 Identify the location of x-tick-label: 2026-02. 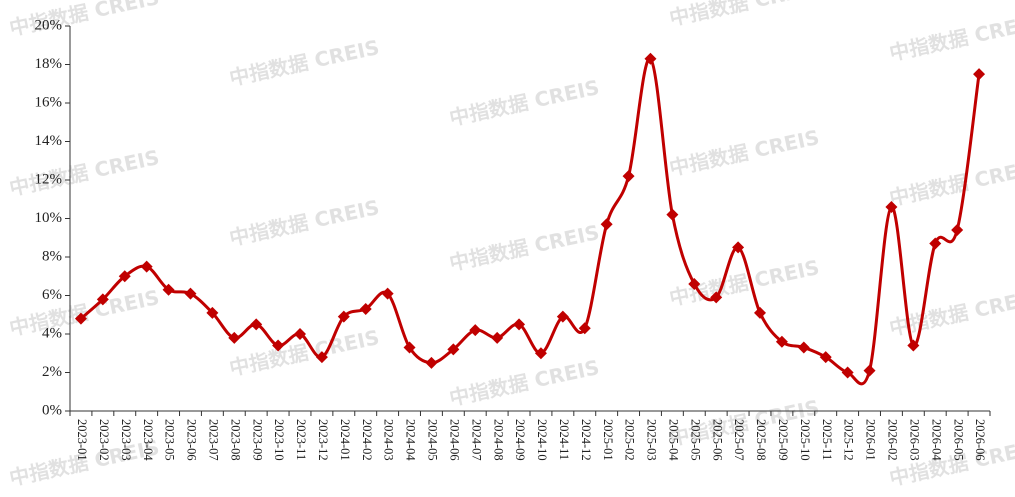
(893, 440).